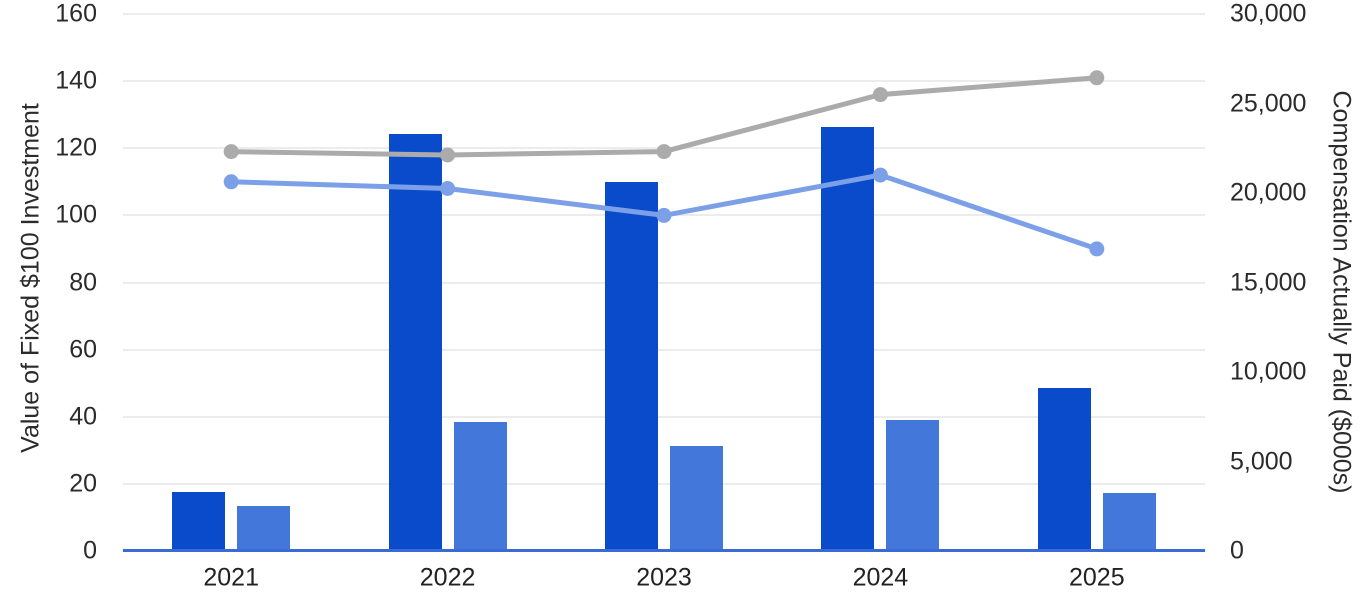 This screenshot has width=1362, height=594. What do you see at coordinates (448, 188) in the screenshot?
I see `light-blue-line-marker-2022` at bounding box center [448, 188].